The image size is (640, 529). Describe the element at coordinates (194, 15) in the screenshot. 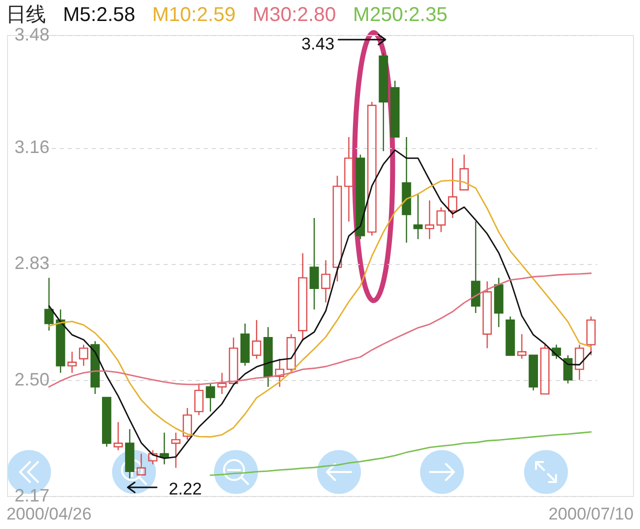

I see `text: M10:2.59` at that location.